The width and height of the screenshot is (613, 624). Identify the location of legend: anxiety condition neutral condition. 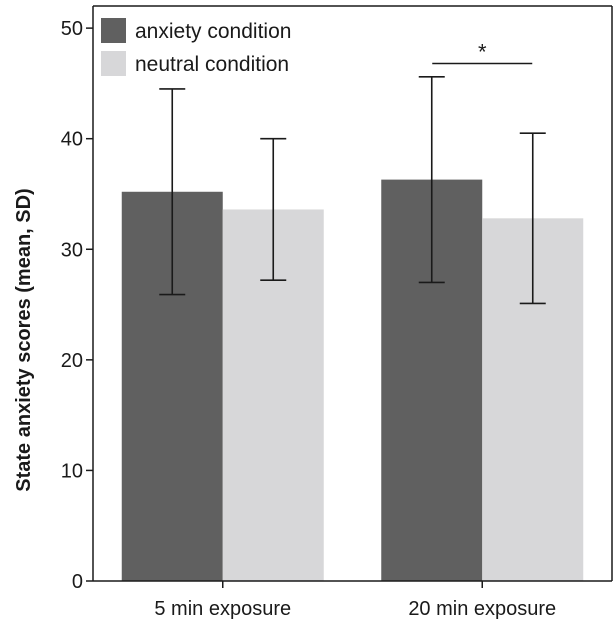
(196, 47).